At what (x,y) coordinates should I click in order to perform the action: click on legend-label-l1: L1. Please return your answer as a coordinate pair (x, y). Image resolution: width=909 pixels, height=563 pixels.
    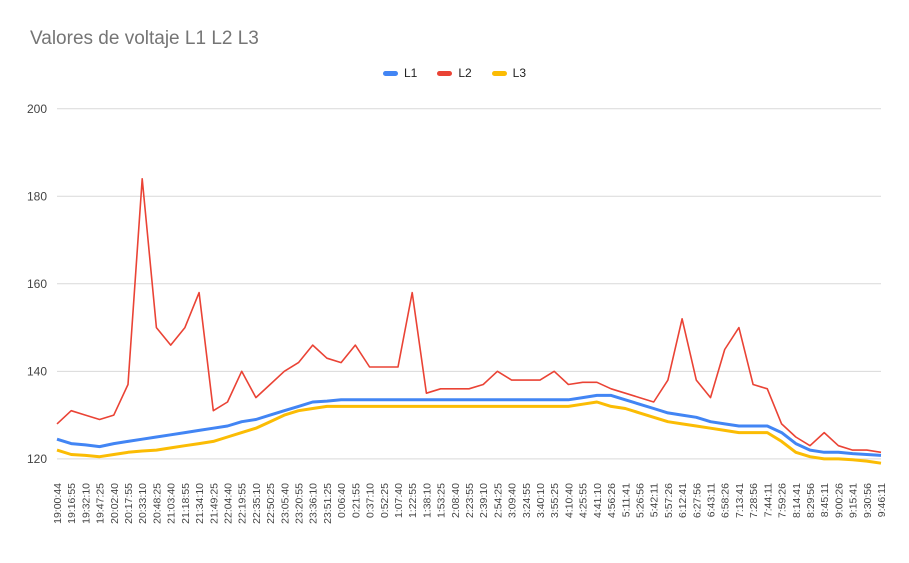
    Looking at the image, I should click on (410, 73).